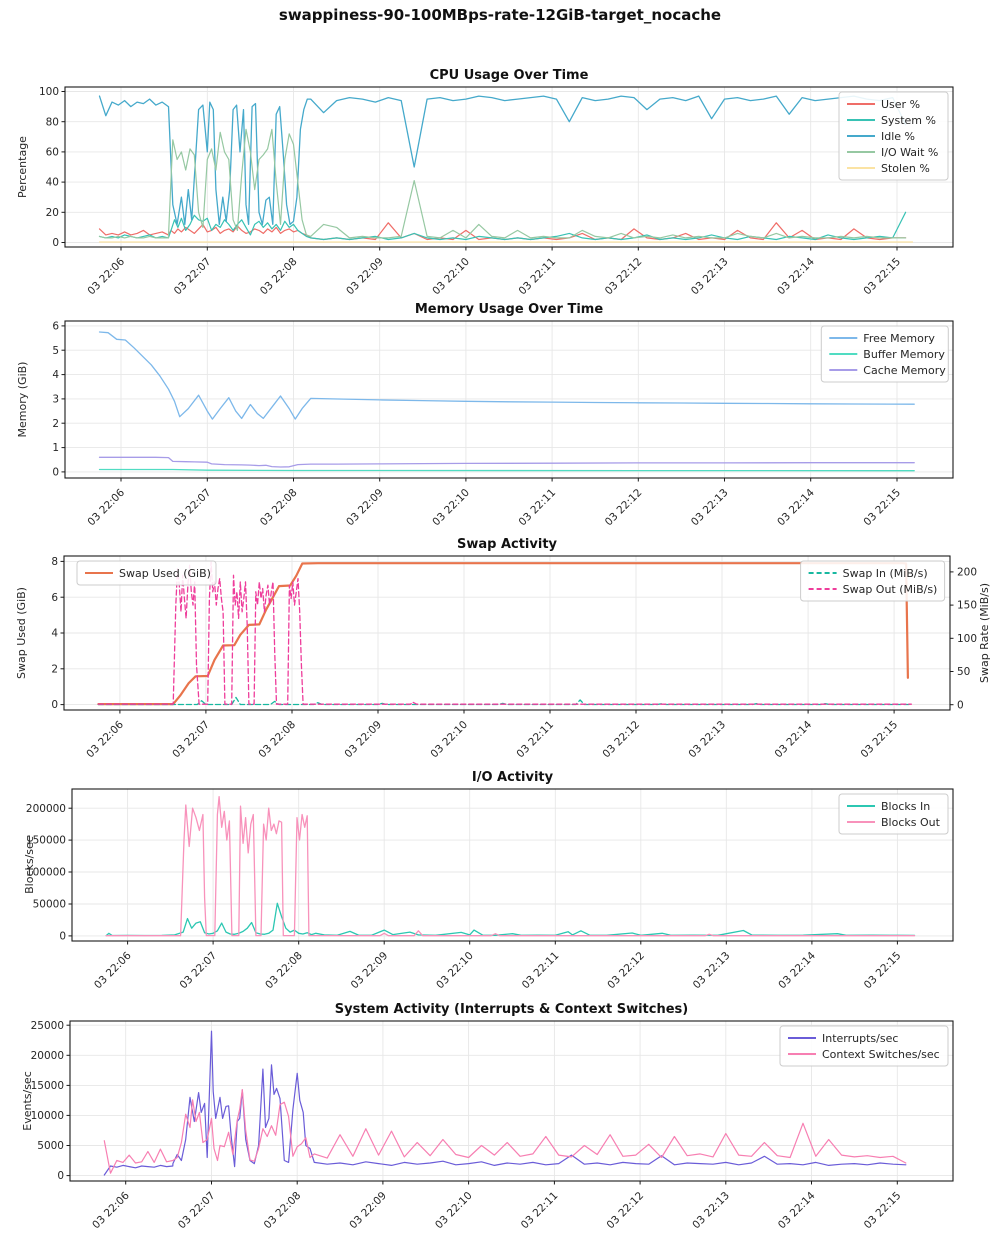  I want to click on y-tick-label: 100, so click(49, 92).